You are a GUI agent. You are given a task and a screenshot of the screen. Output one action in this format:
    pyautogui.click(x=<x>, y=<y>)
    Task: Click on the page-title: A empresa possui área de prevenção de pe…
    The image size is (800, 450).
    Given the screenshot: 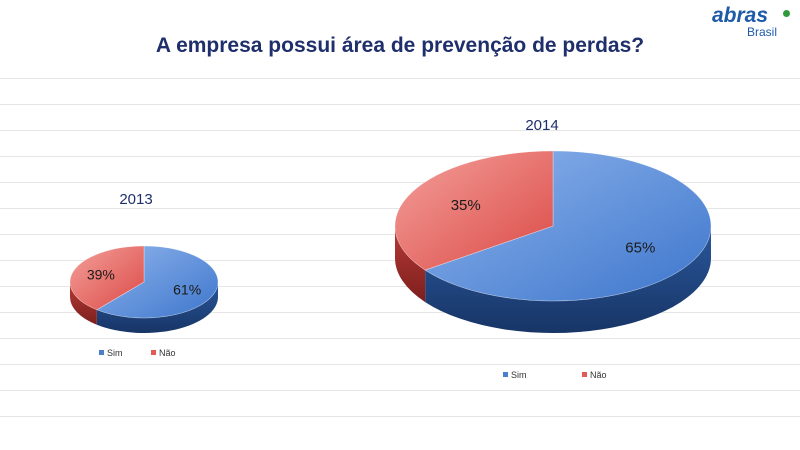 What is the action you would take?
    pyautogui.click(x=400, y=45)
    